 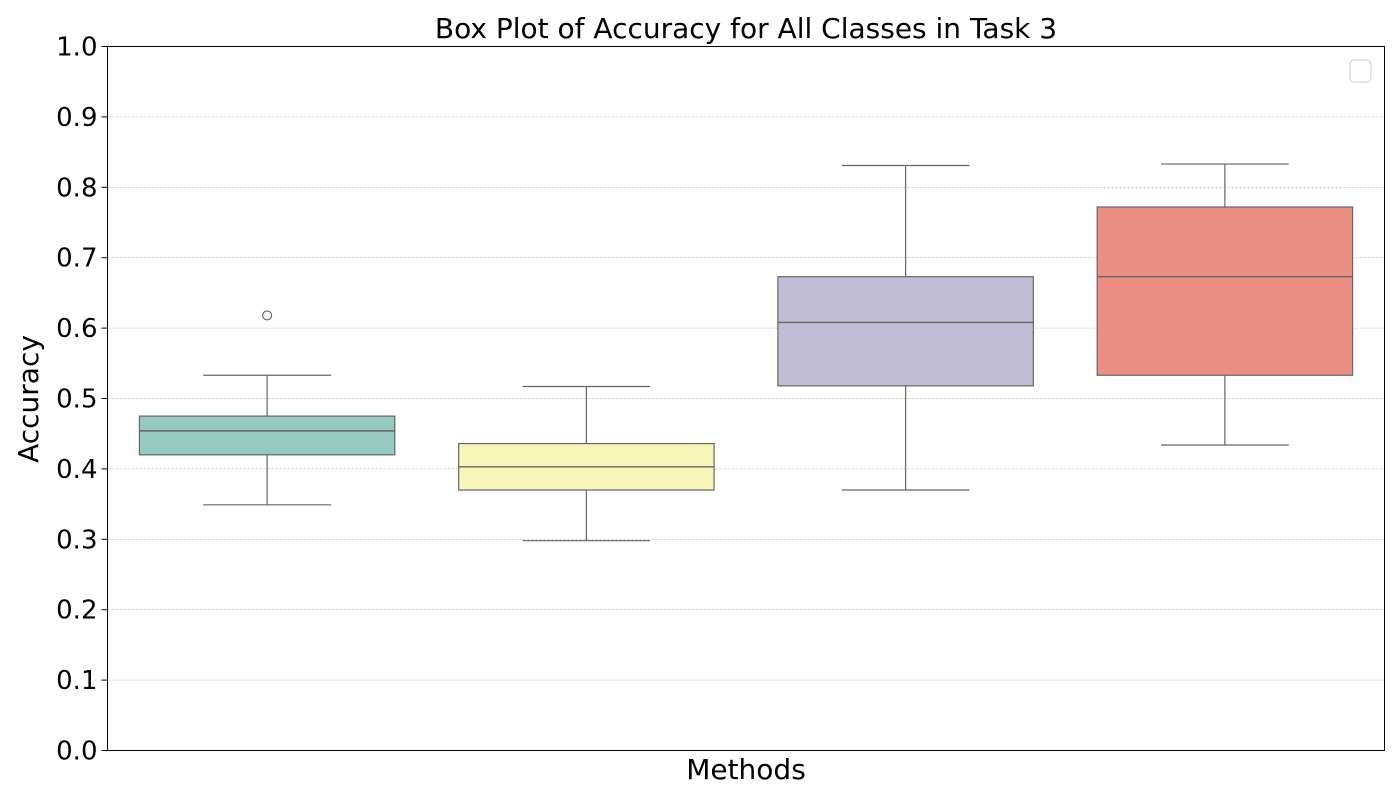 I want to click on legend-box, so click(x=1360, y=71).